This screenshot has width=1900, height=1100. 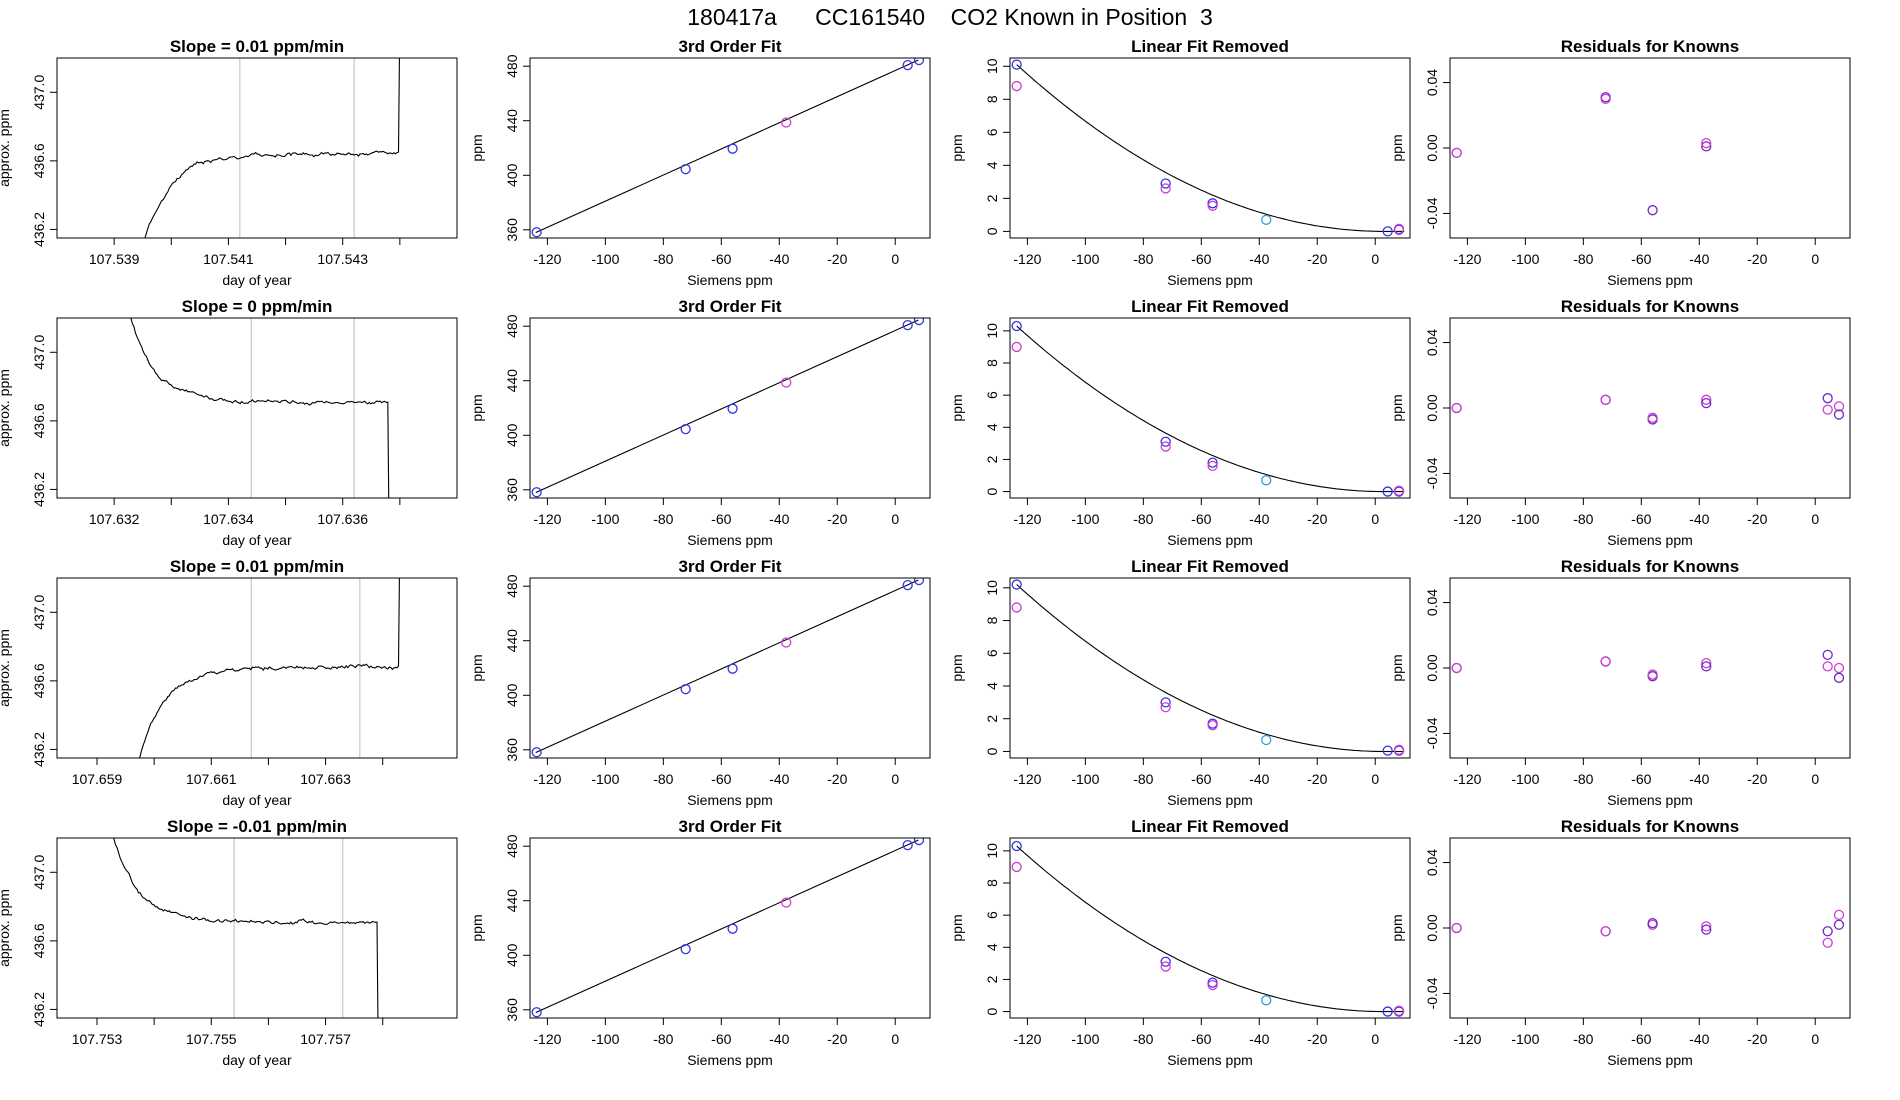 I want to click on y-tick-label: 436.6, so click(x=39, y=940).